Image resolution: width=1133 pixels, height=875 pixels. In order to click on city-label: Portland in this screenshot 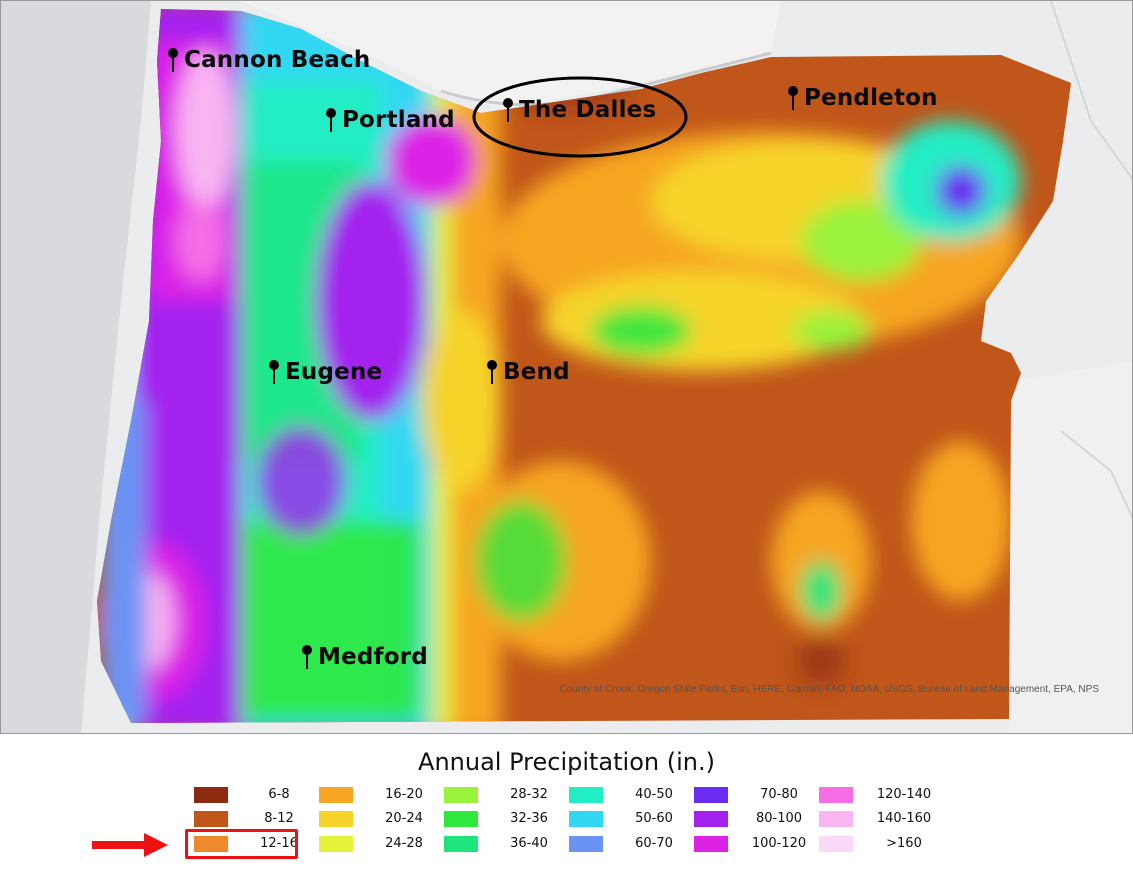, I will do `click(398, 120)`.